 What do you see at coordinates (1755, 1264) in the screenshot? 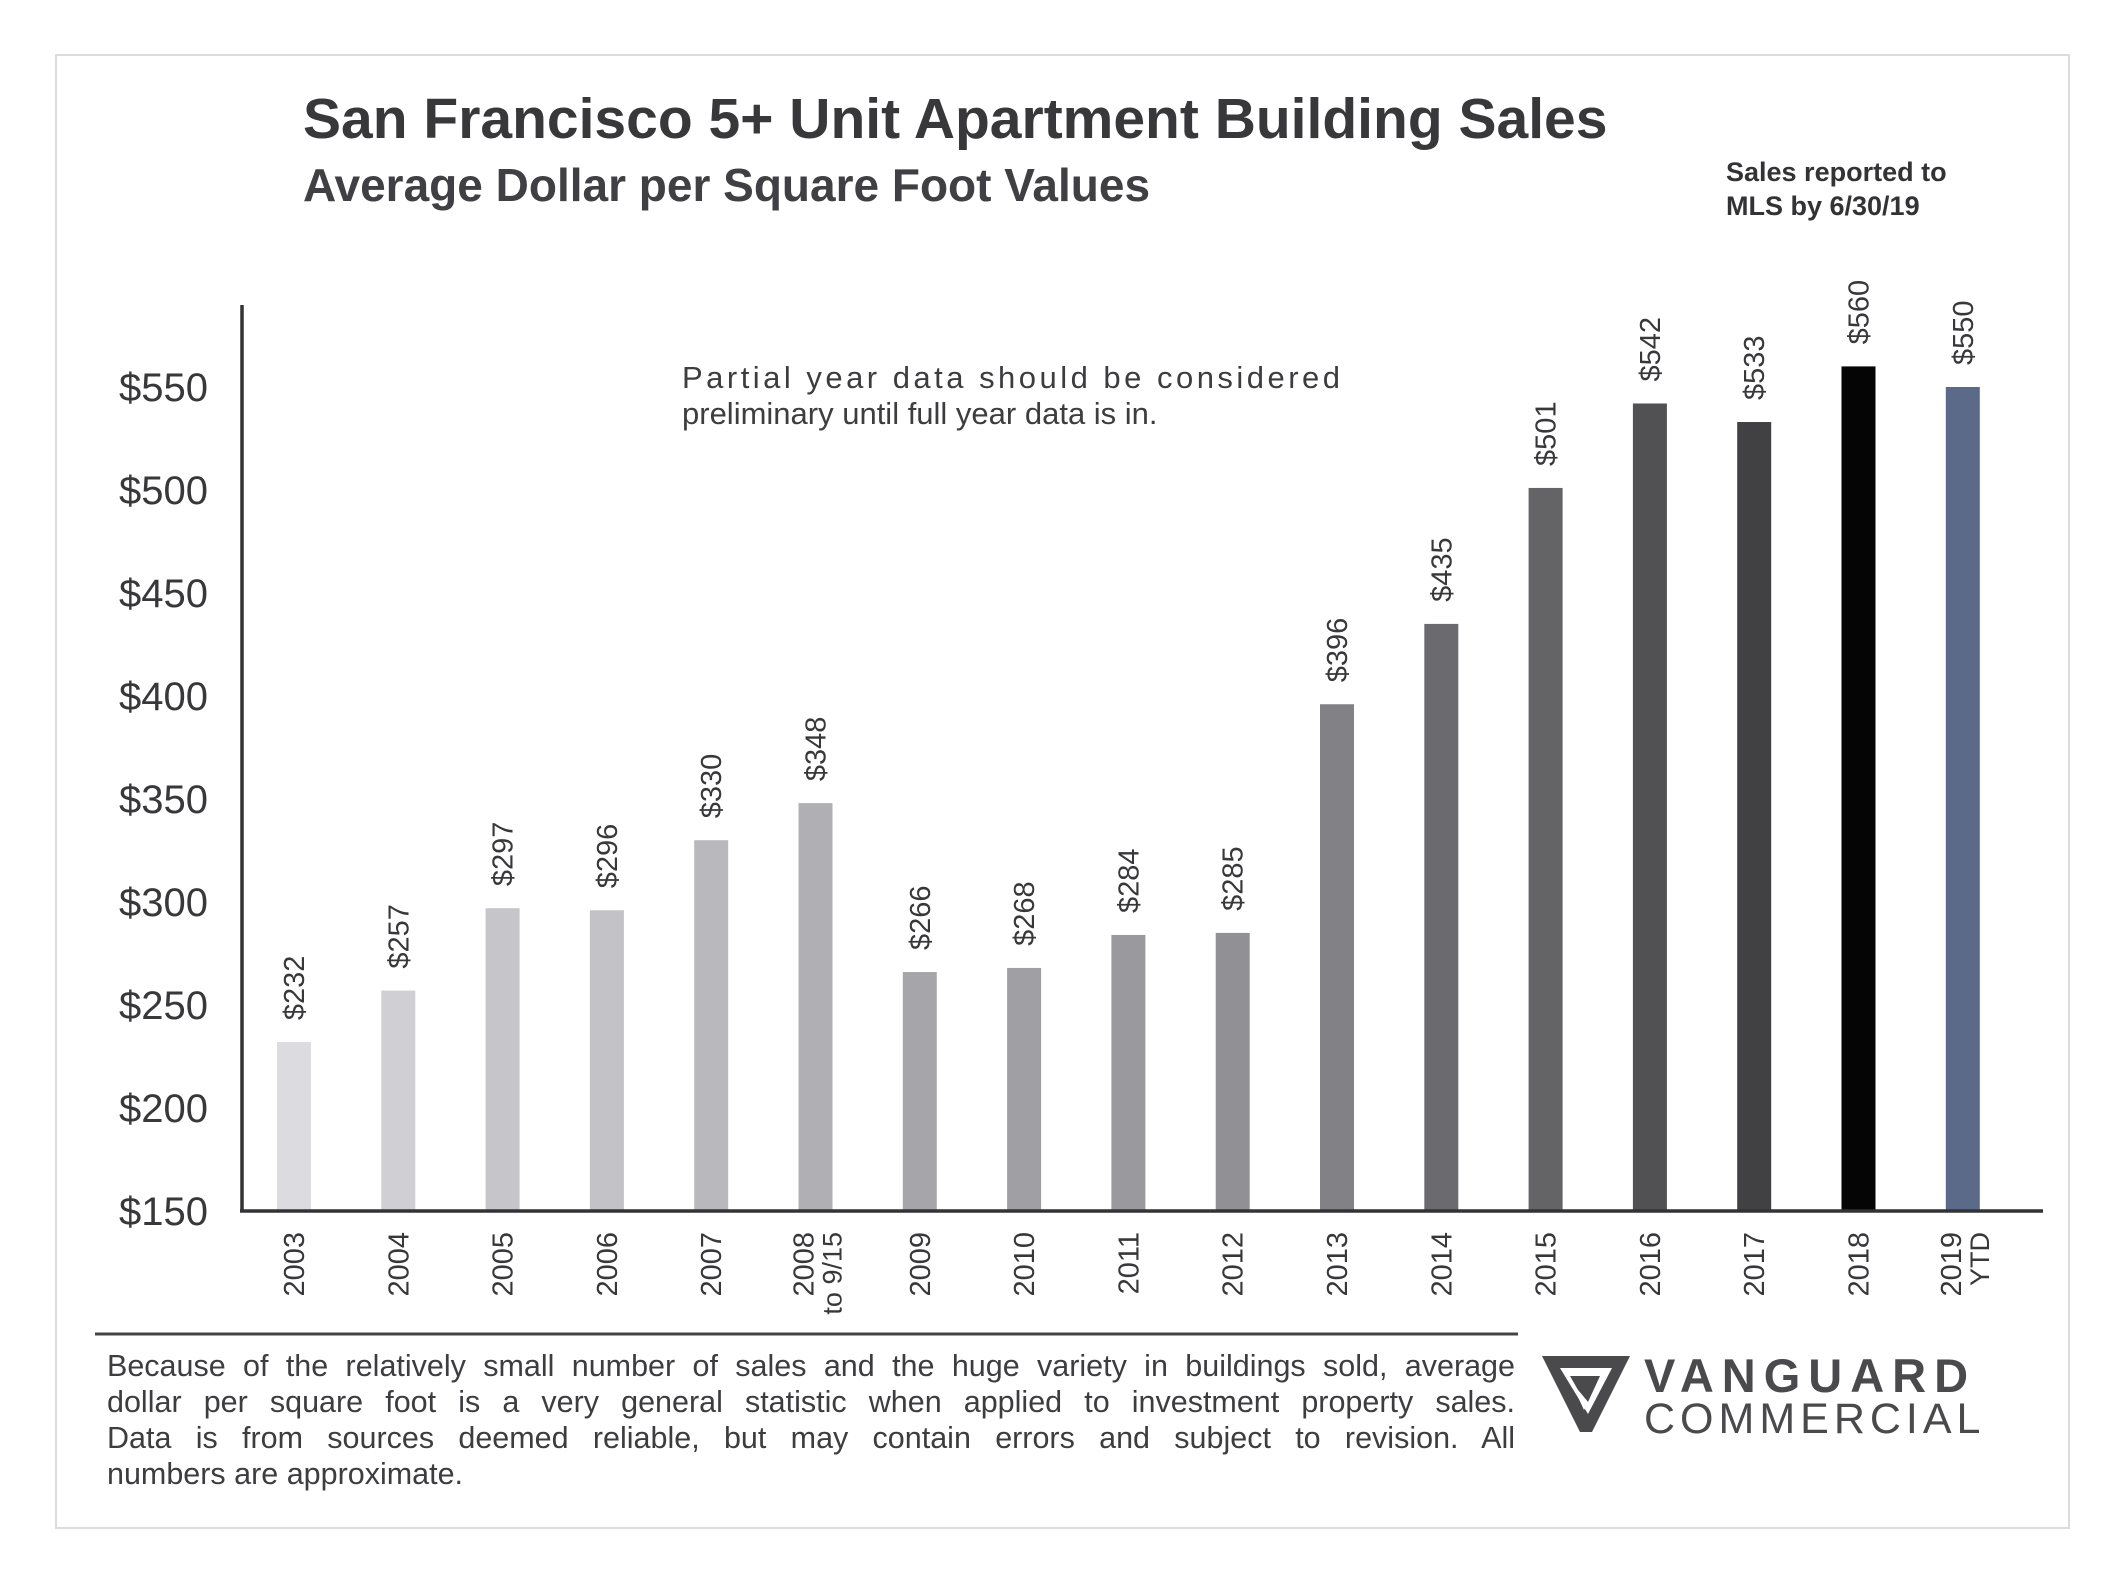
I see `x-tick-label: 2017` at bounding box center [1755, 1264].